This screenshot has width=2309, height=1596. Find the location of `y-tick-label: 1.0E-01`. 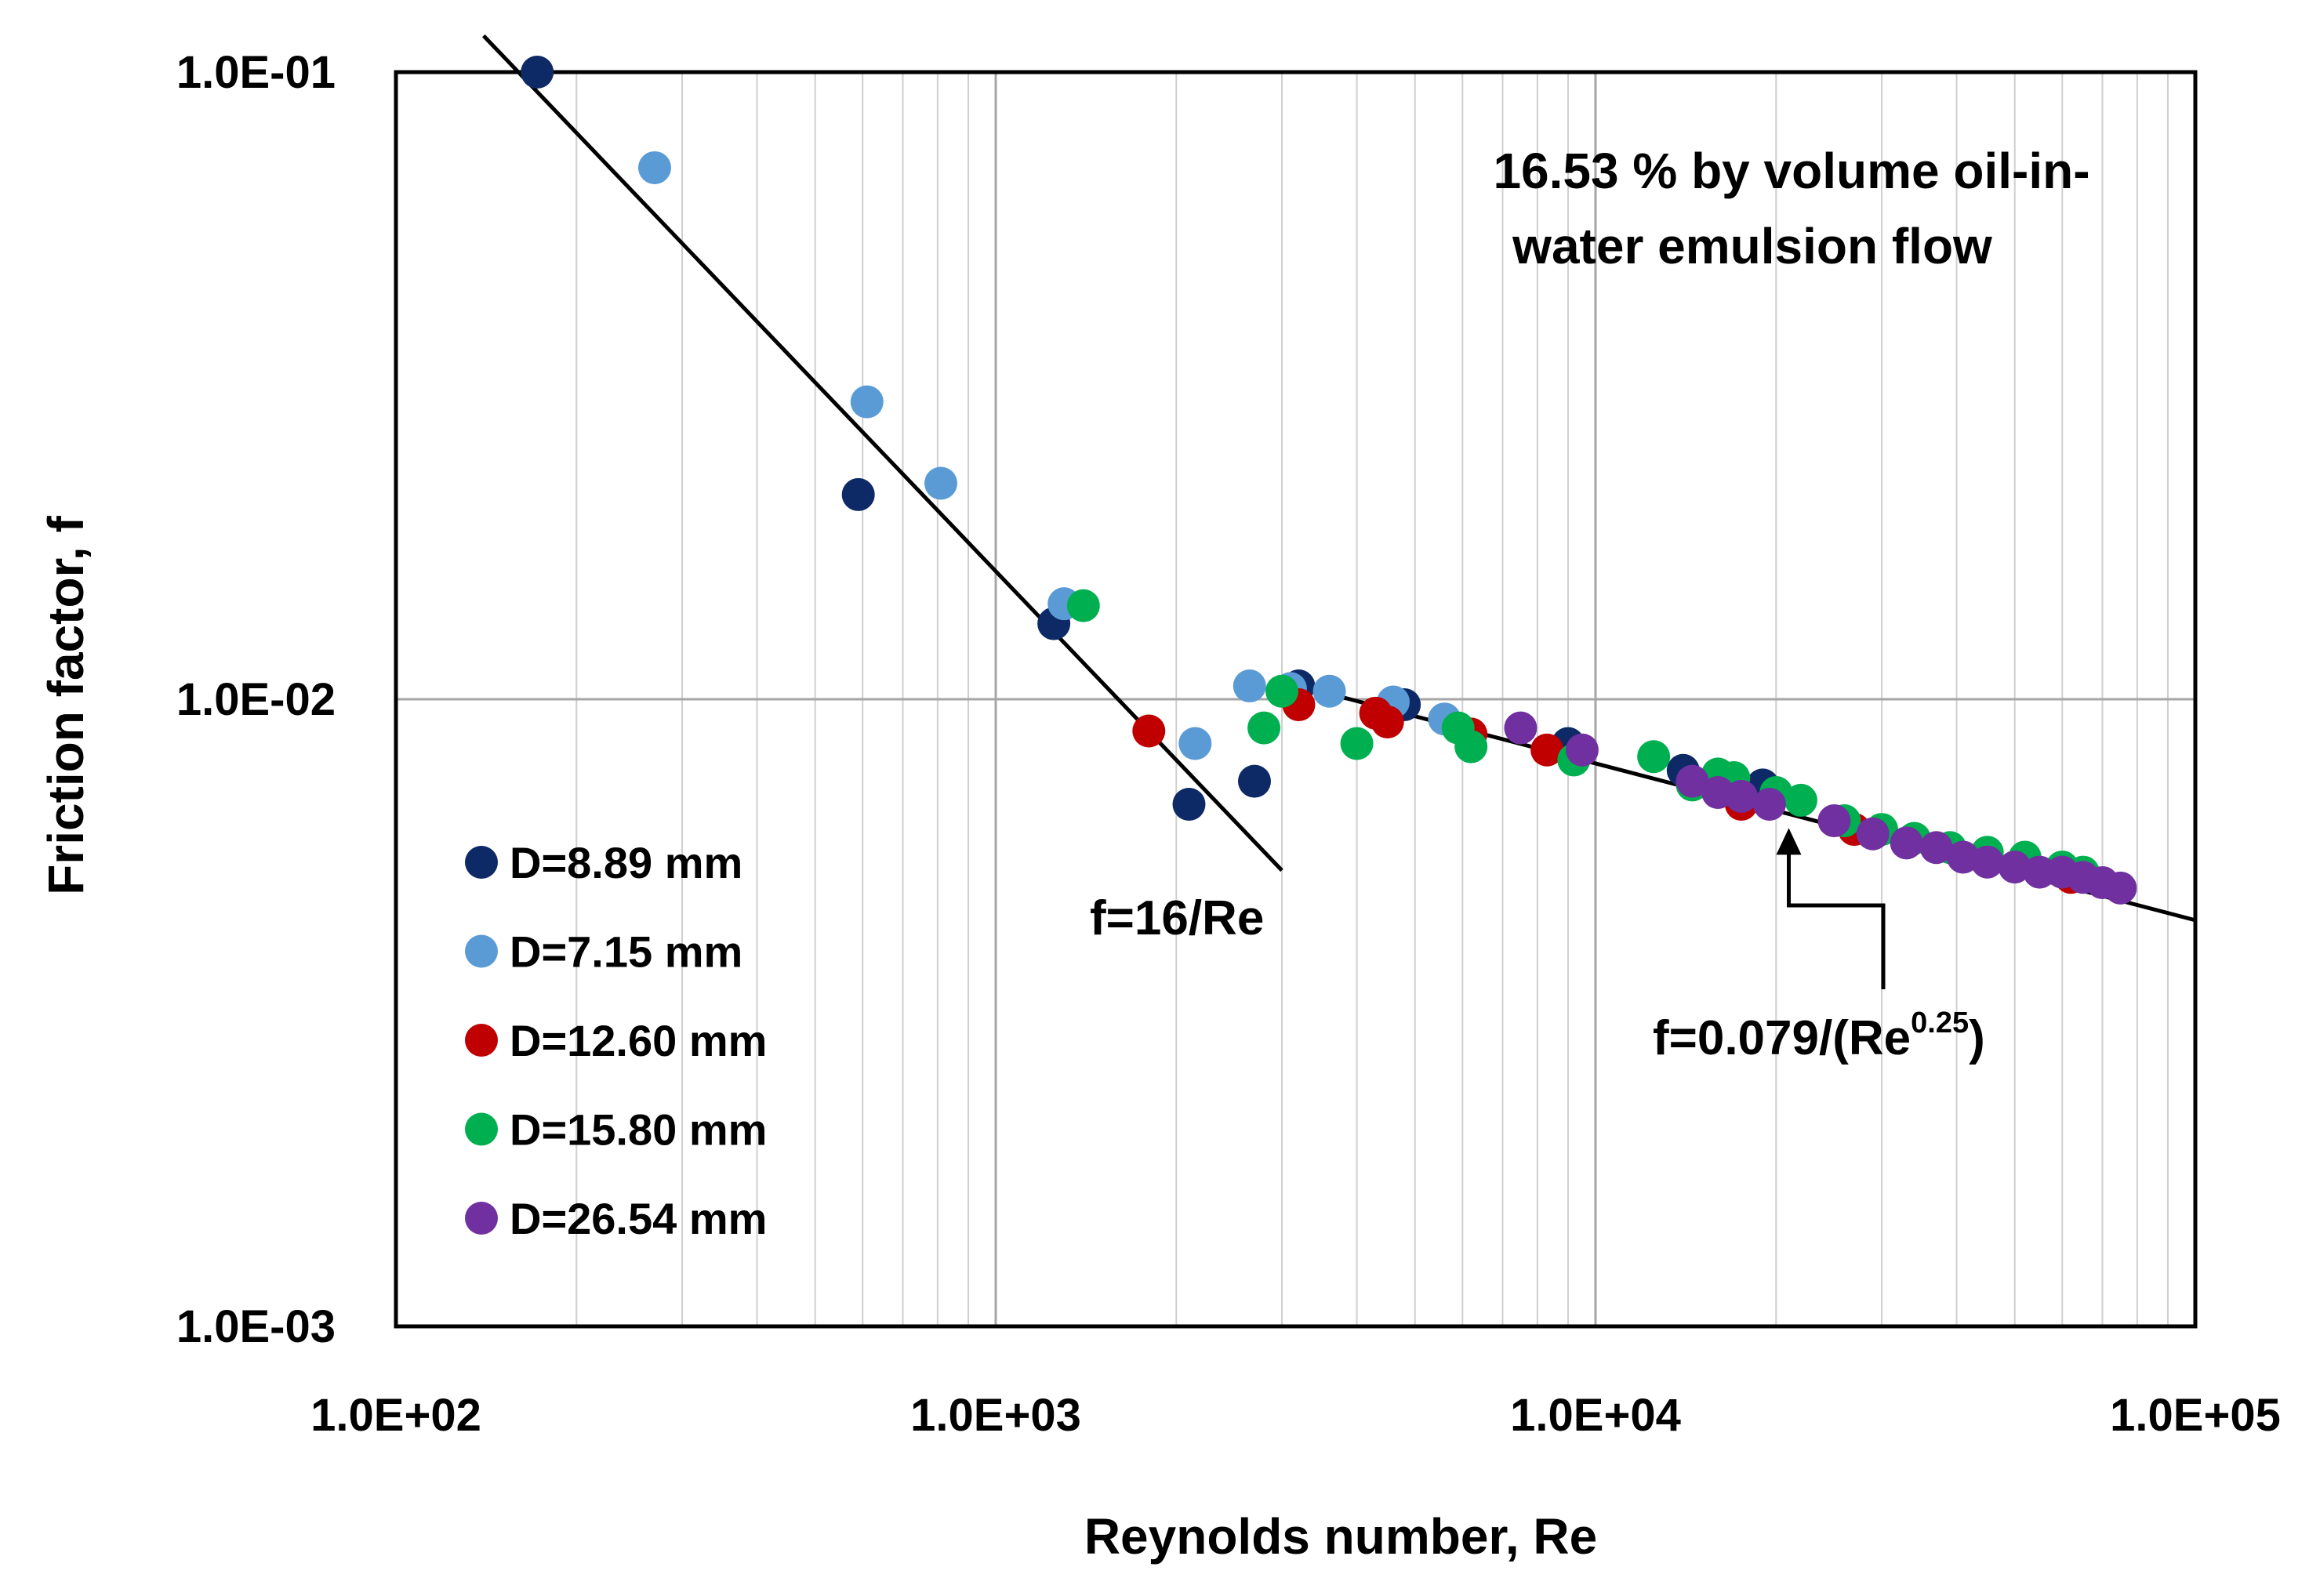

y-tick-label: 1.0E-01 is located at coordinates (256, 72).